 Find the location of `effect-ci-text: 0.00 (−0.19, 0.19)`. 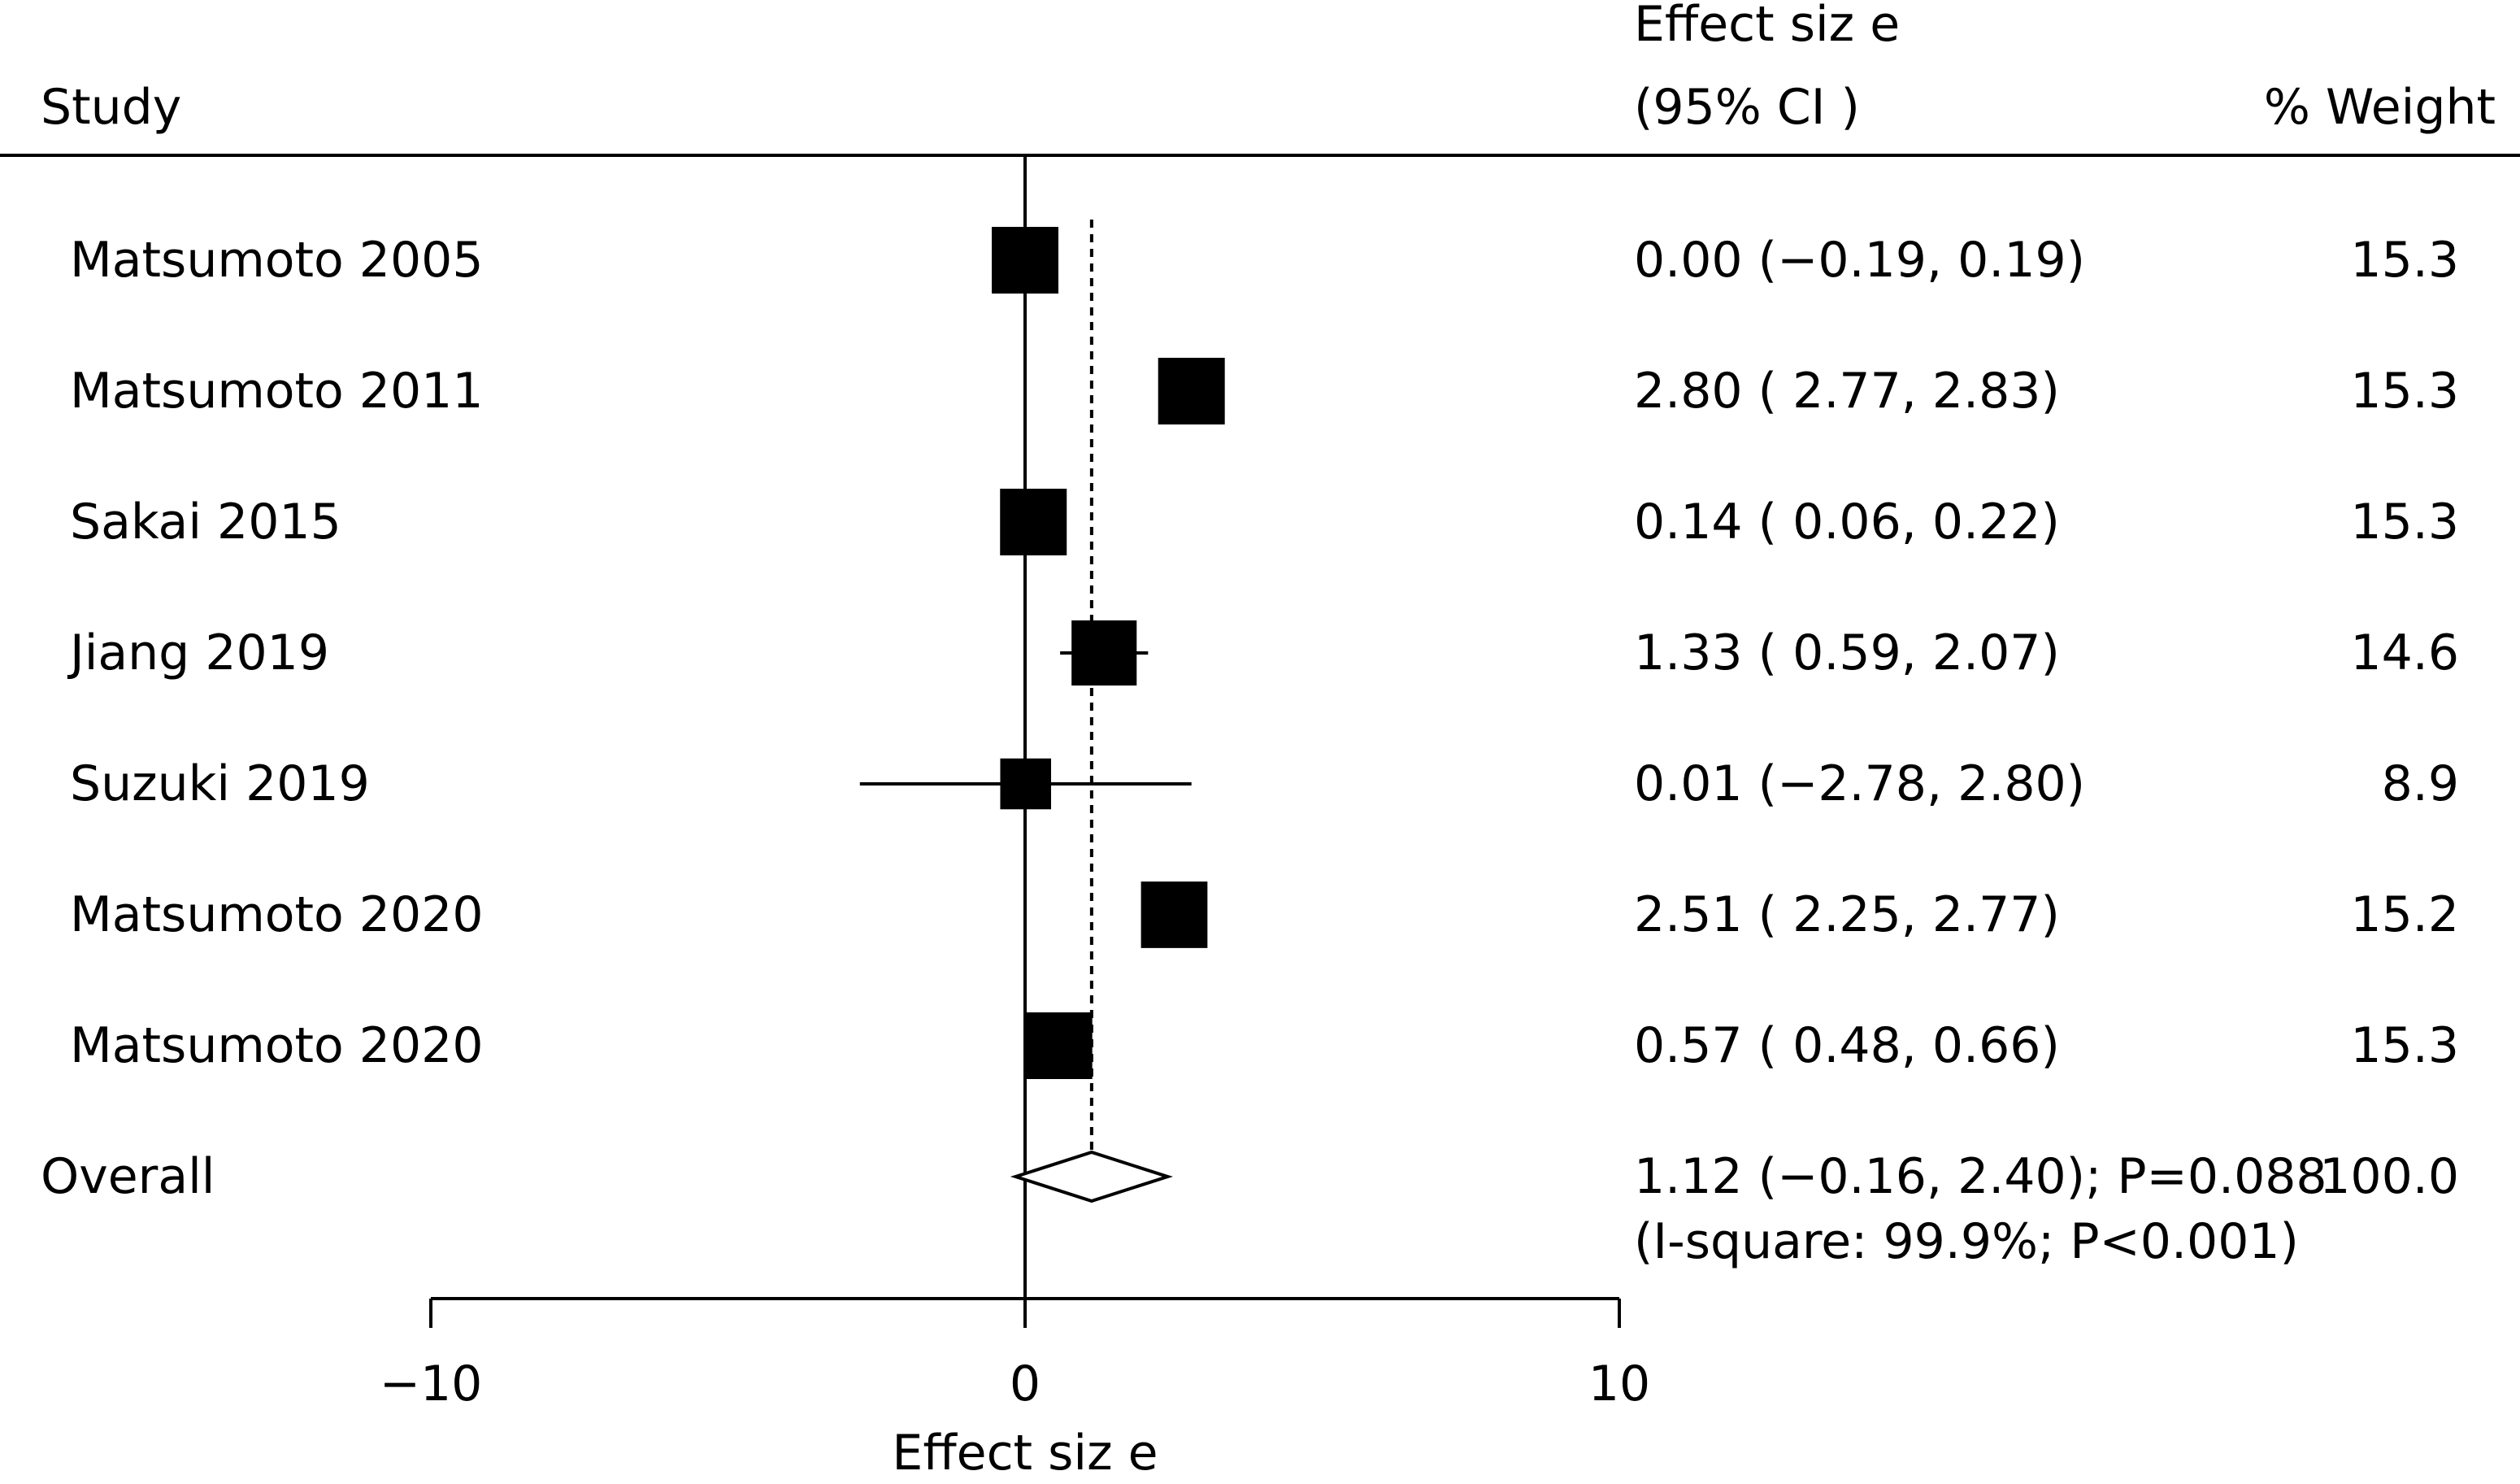

effect-ci-text: 0.00 (−0.19, 0.19) is located at coordinates (1860, 260).